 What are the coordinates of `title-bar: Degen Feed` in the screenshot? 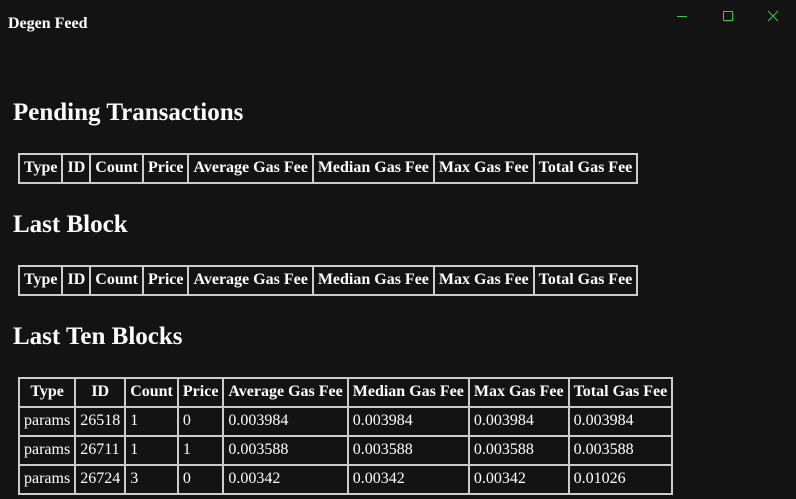 It's located at (398, 20).